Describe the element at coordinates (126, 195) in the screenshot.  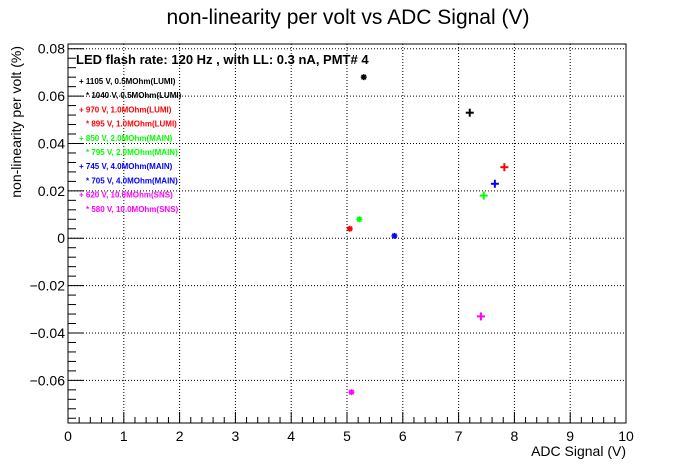
I see `legend-entry: + 620 V, 10.0MOhm(SNS)` at that location.